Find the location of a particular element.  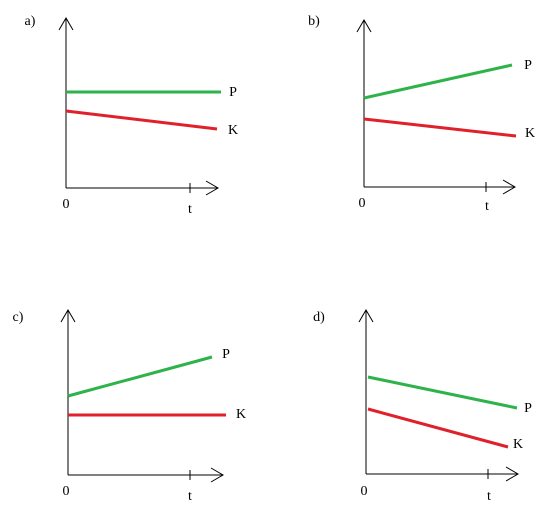

panel-label: a) is located at coordinates (30, 21).